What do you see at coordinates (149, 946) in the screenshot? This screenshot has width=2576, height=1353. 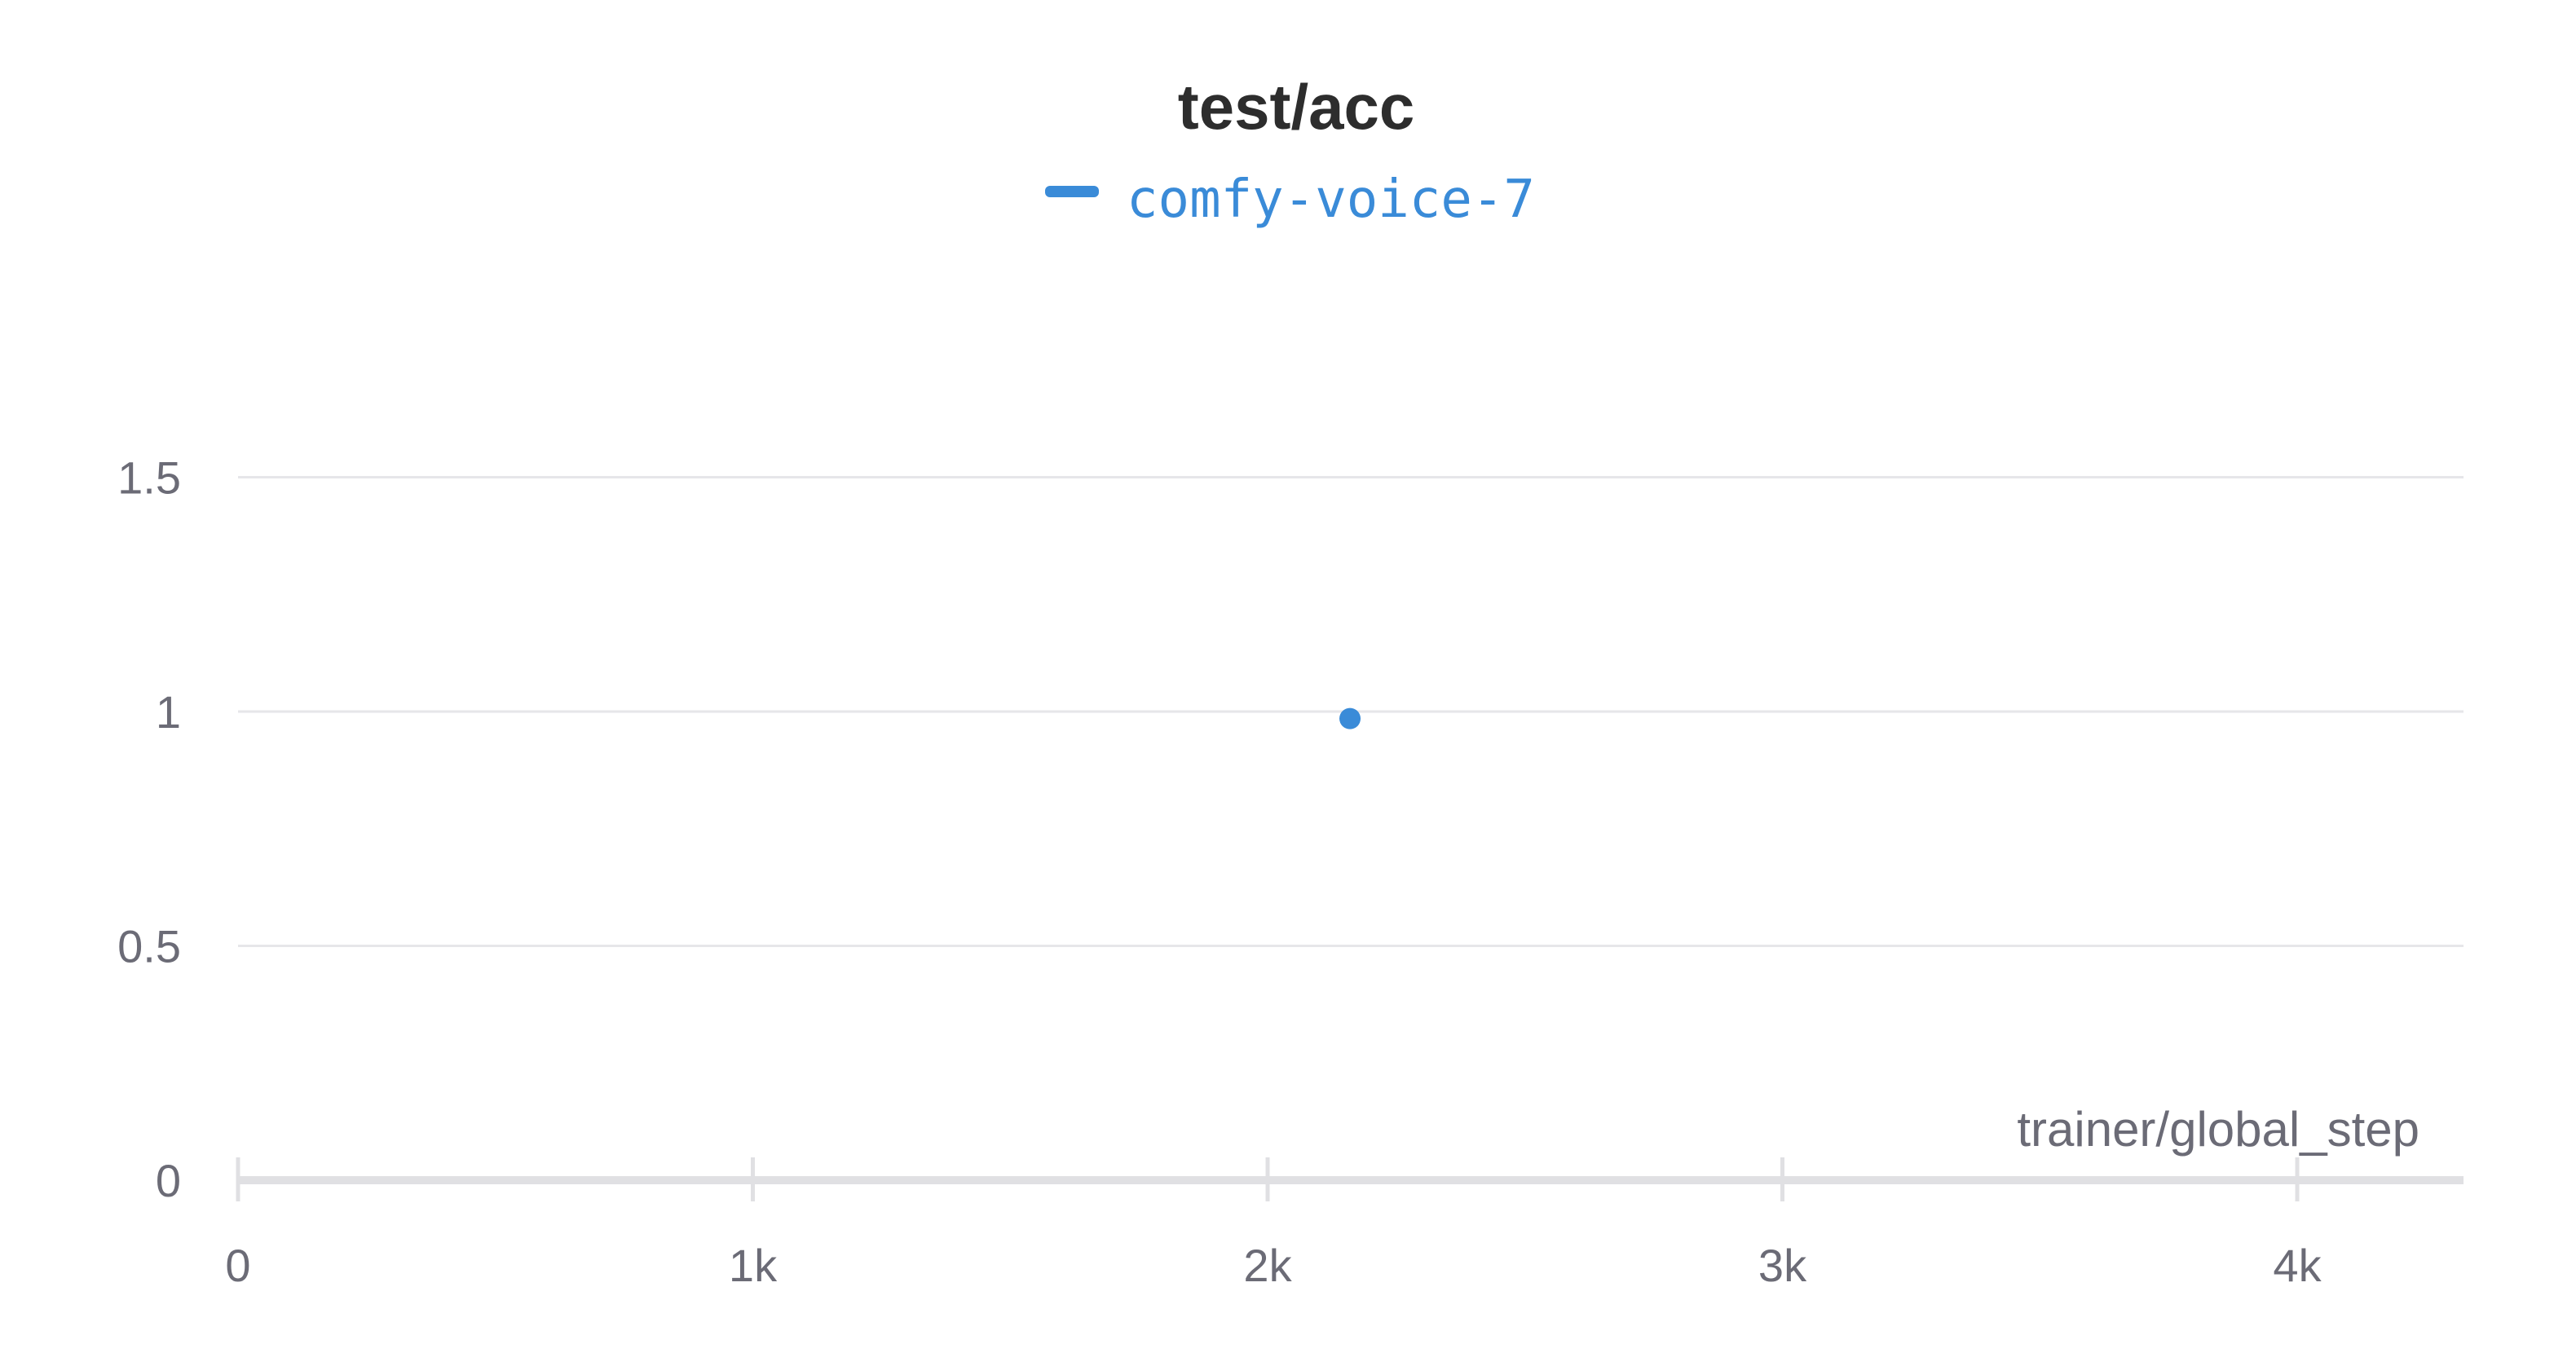 I see `y-tick-label-0.5: 0.5` at bounding box center [149, 946].